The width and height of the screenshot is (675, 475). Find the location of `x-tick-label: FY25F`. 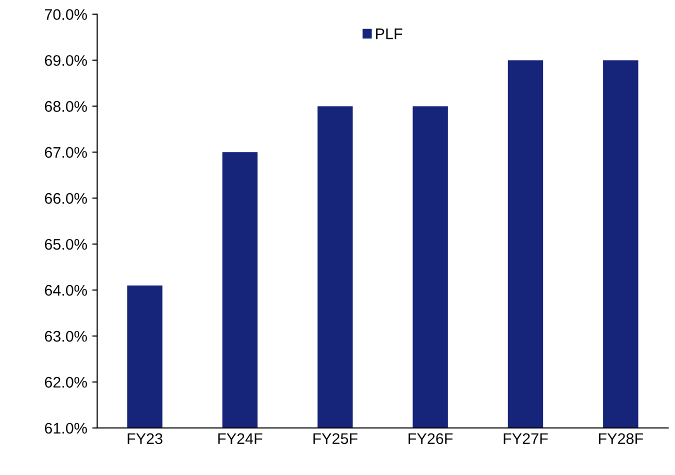

x-tick-label: FY25F is located at coordinates (335, 438).